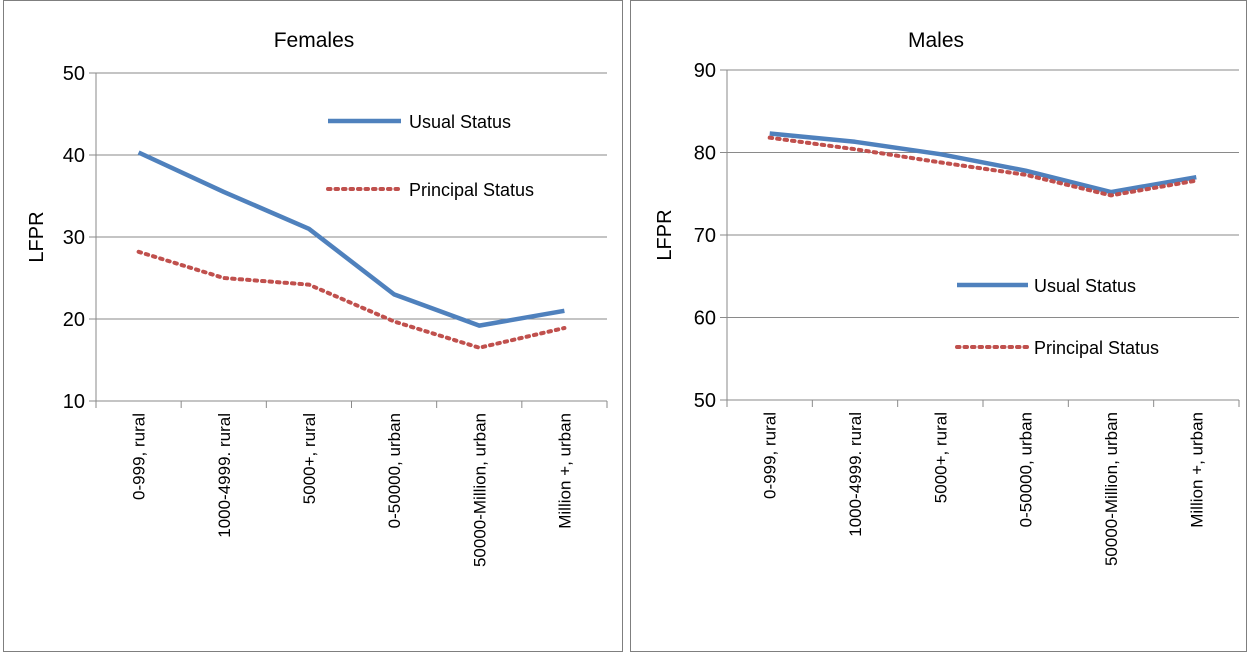 The width and height of the screenshot is (1250, 656). What do you see at coordinates (74, 320) in the screenshot?
I see `y-tick-label: 20` at bounding box center [74, 320].